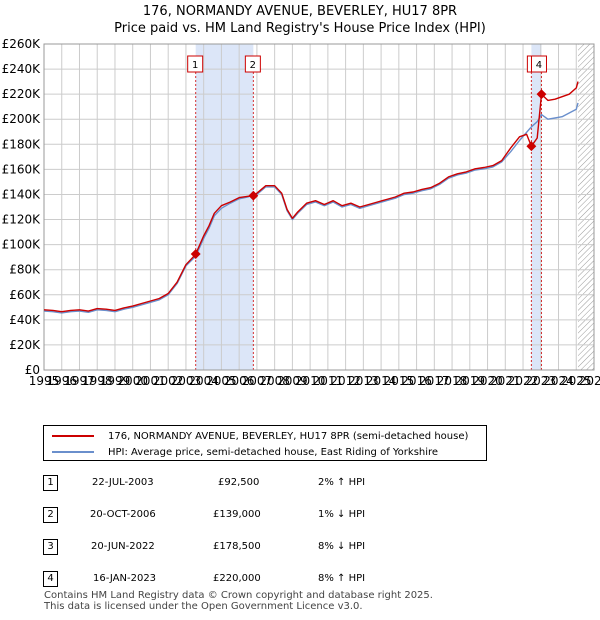  I want to click on x-tick-label: 2016, so click(416, 381).